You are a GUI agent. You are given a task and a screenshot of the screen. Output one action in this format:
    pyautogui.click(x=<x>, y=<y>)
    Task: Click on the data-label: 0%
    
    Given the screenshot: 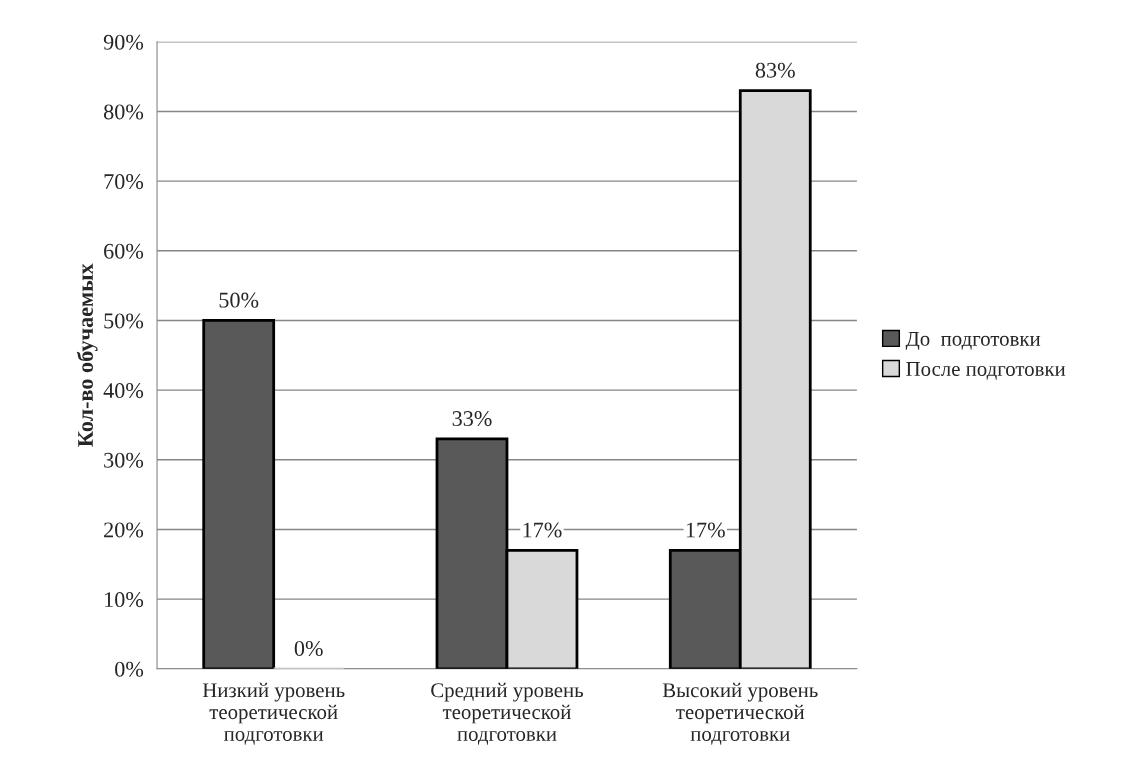 What is the action you would take?
    pyautogui.click(x=308, y=648)
    